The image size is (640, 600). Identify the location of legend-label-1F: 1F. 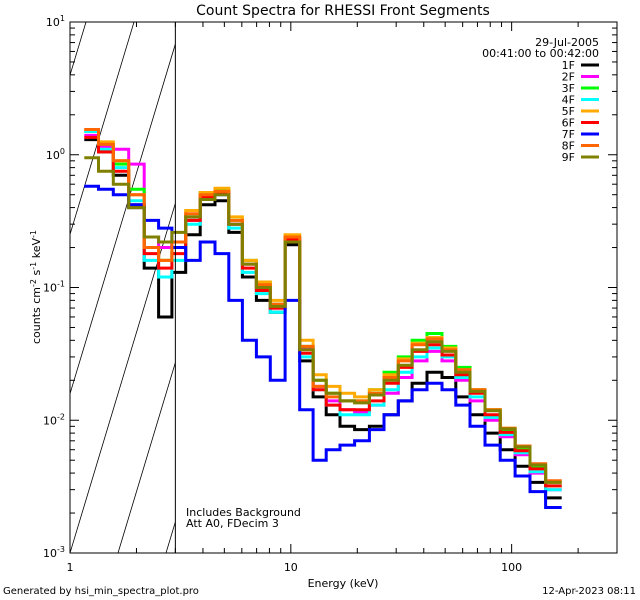
(568, 65).